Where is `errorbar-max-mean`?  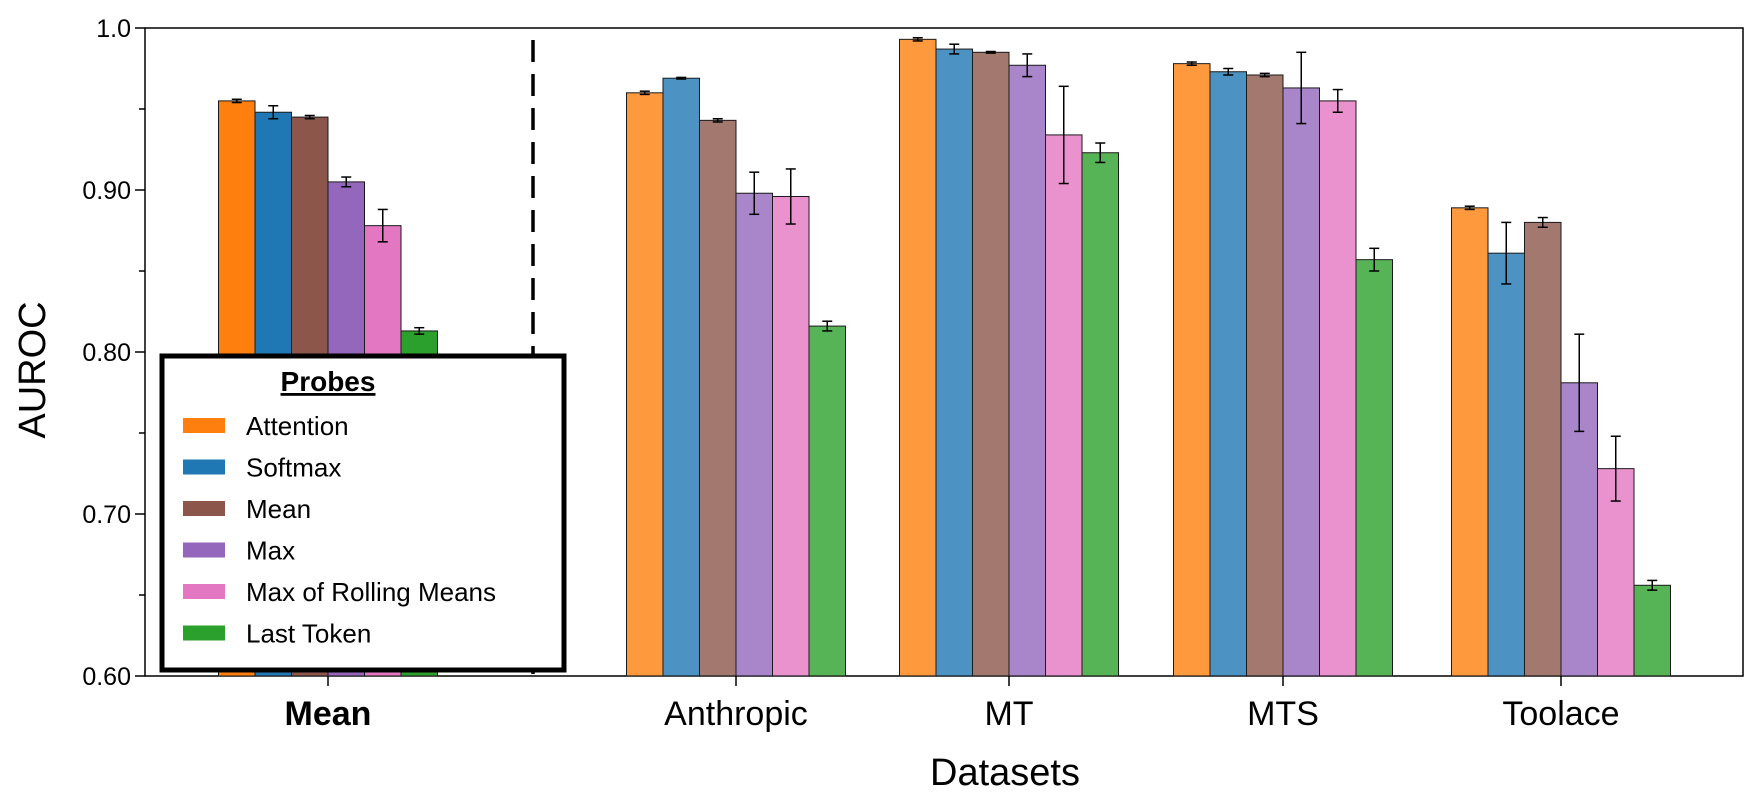
errorbar-max-mean is located at coordinates (346, 182).